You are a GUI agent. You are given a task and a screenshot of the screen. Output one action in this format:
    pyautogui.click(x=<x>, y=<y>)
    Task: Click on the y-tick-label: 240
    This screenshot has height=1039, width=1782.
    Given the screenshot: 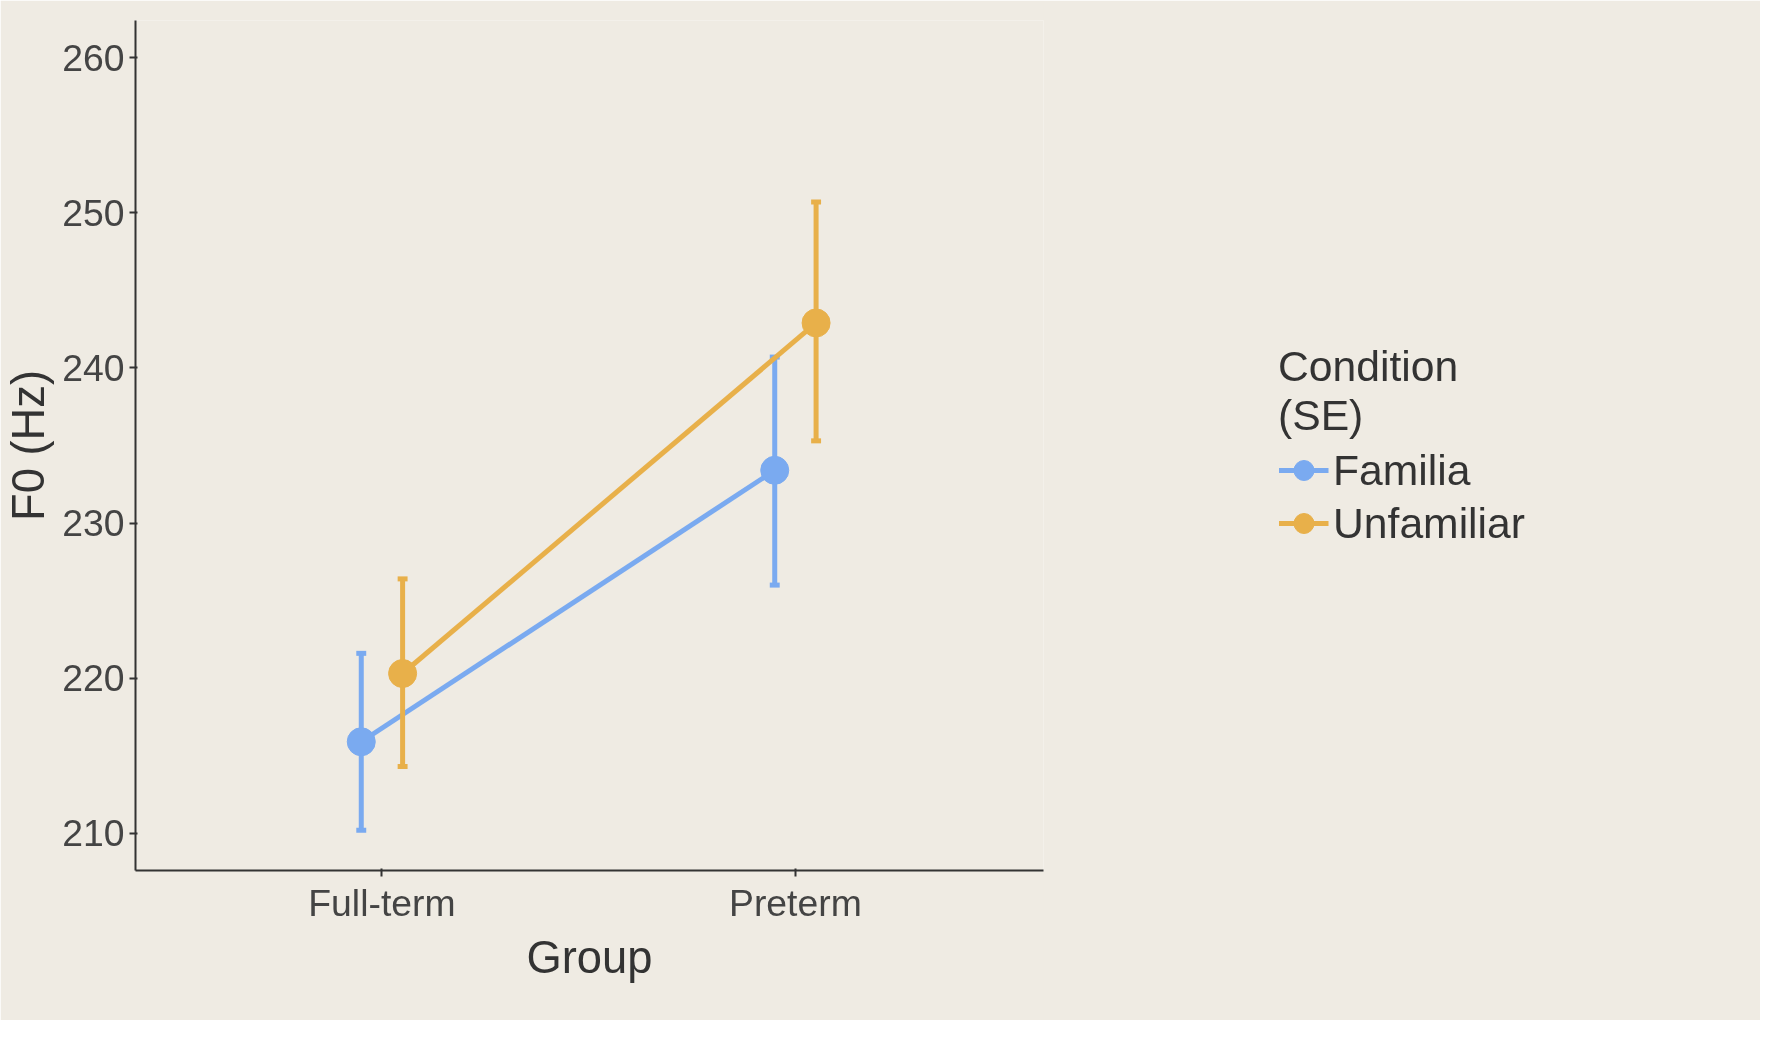 What is the action you would take?
    pyautogui.click(x=93, y=367)
    